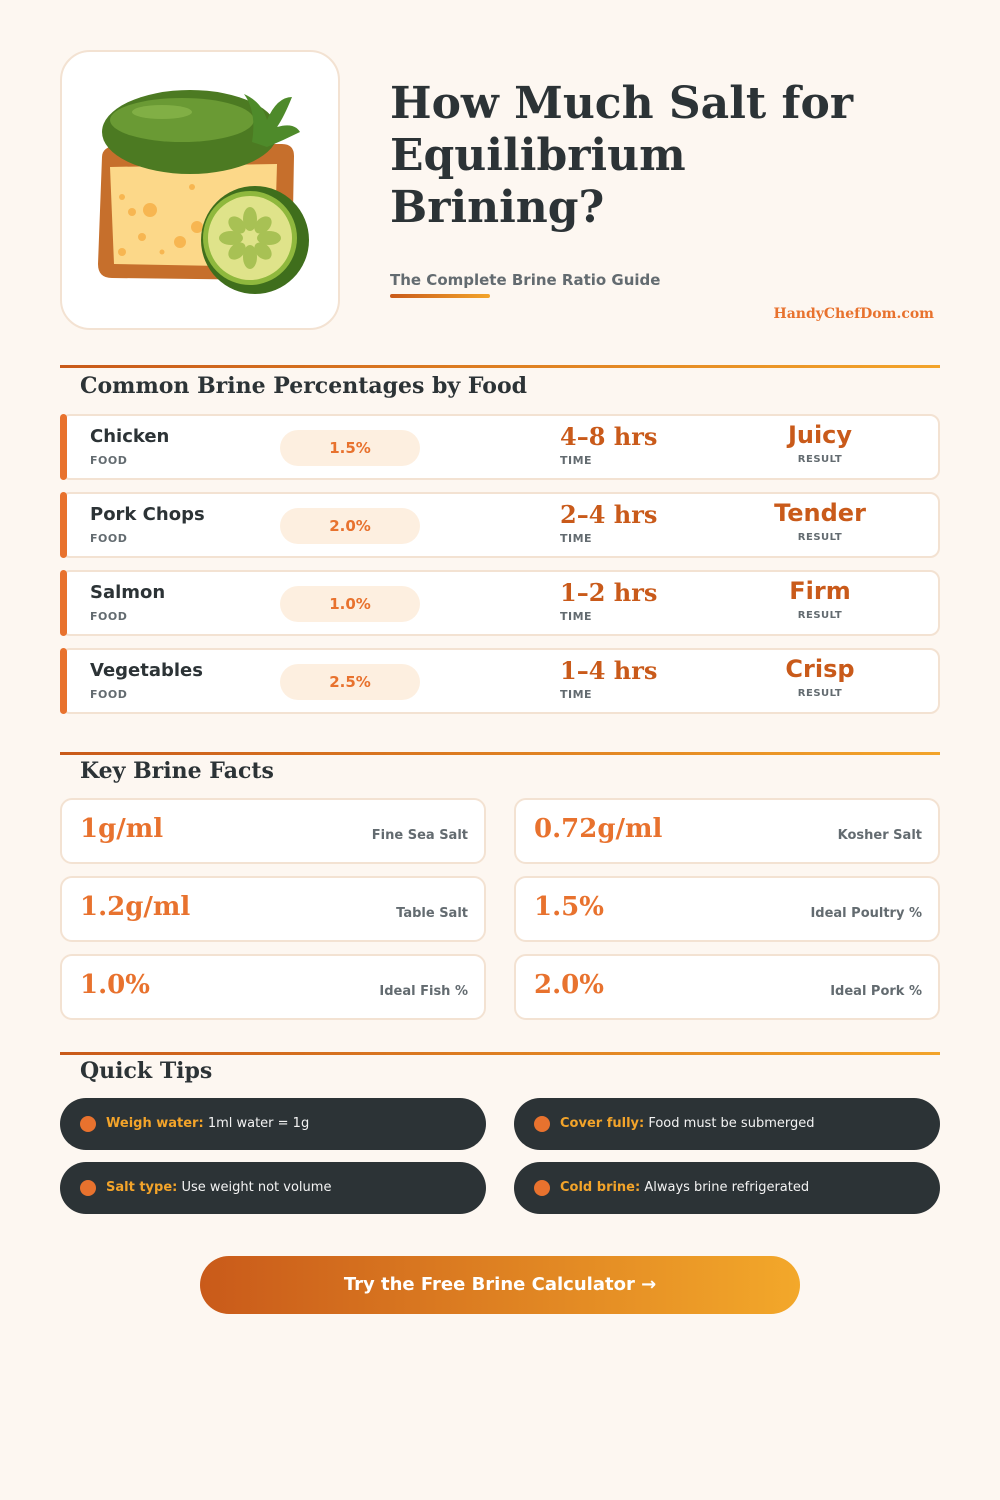 The image size is (1000, 1500). What do you see at coordinates (609, 592) in the screenshot?
I see `brine-time: 1–2 hrs` at bounding box center [609, 592].